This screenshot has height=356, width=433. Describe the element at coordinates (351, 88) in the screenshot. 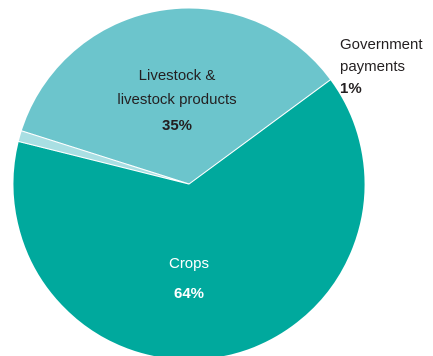

I see `slice-value-government: 1%` at that location.